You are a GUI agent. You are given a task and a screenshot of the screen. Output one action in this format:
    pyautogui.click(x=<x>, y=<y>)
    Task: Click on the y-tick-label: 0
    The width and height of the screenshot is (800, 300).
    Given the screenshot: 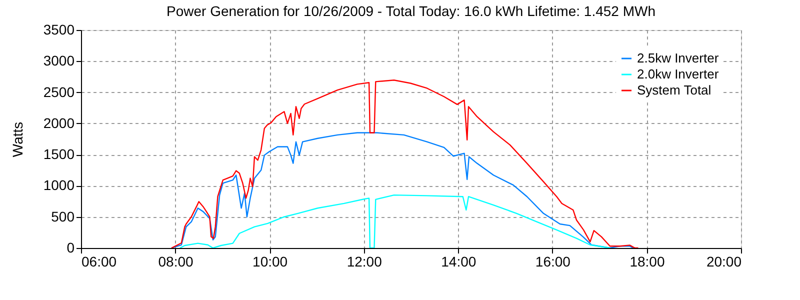 What is the action you would take?
    pyautogui.click(x=70, y=248)
    